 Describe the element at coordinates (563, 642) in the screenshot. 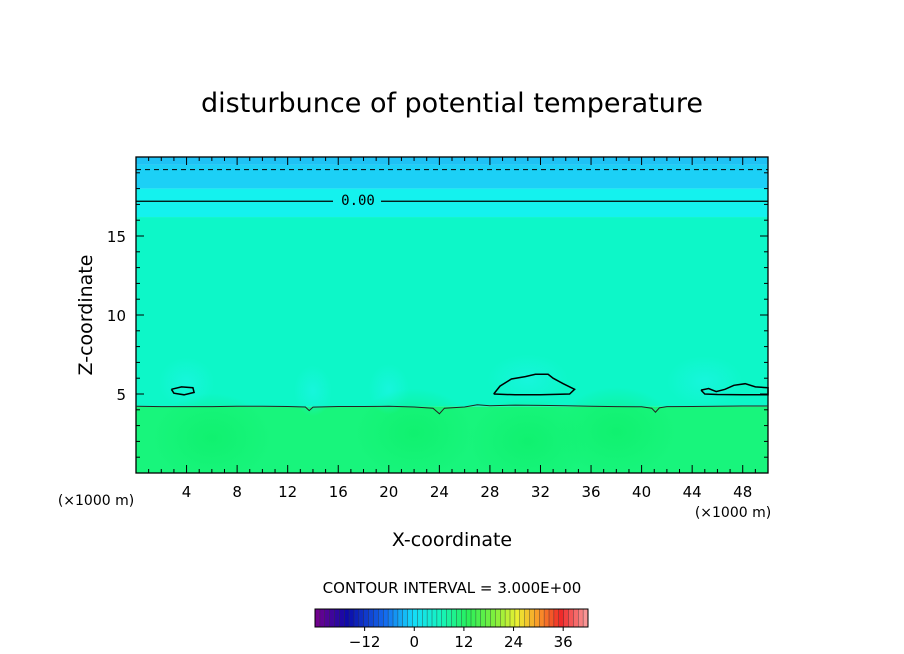

I see `colorbar-tick-label: 36` at that location.